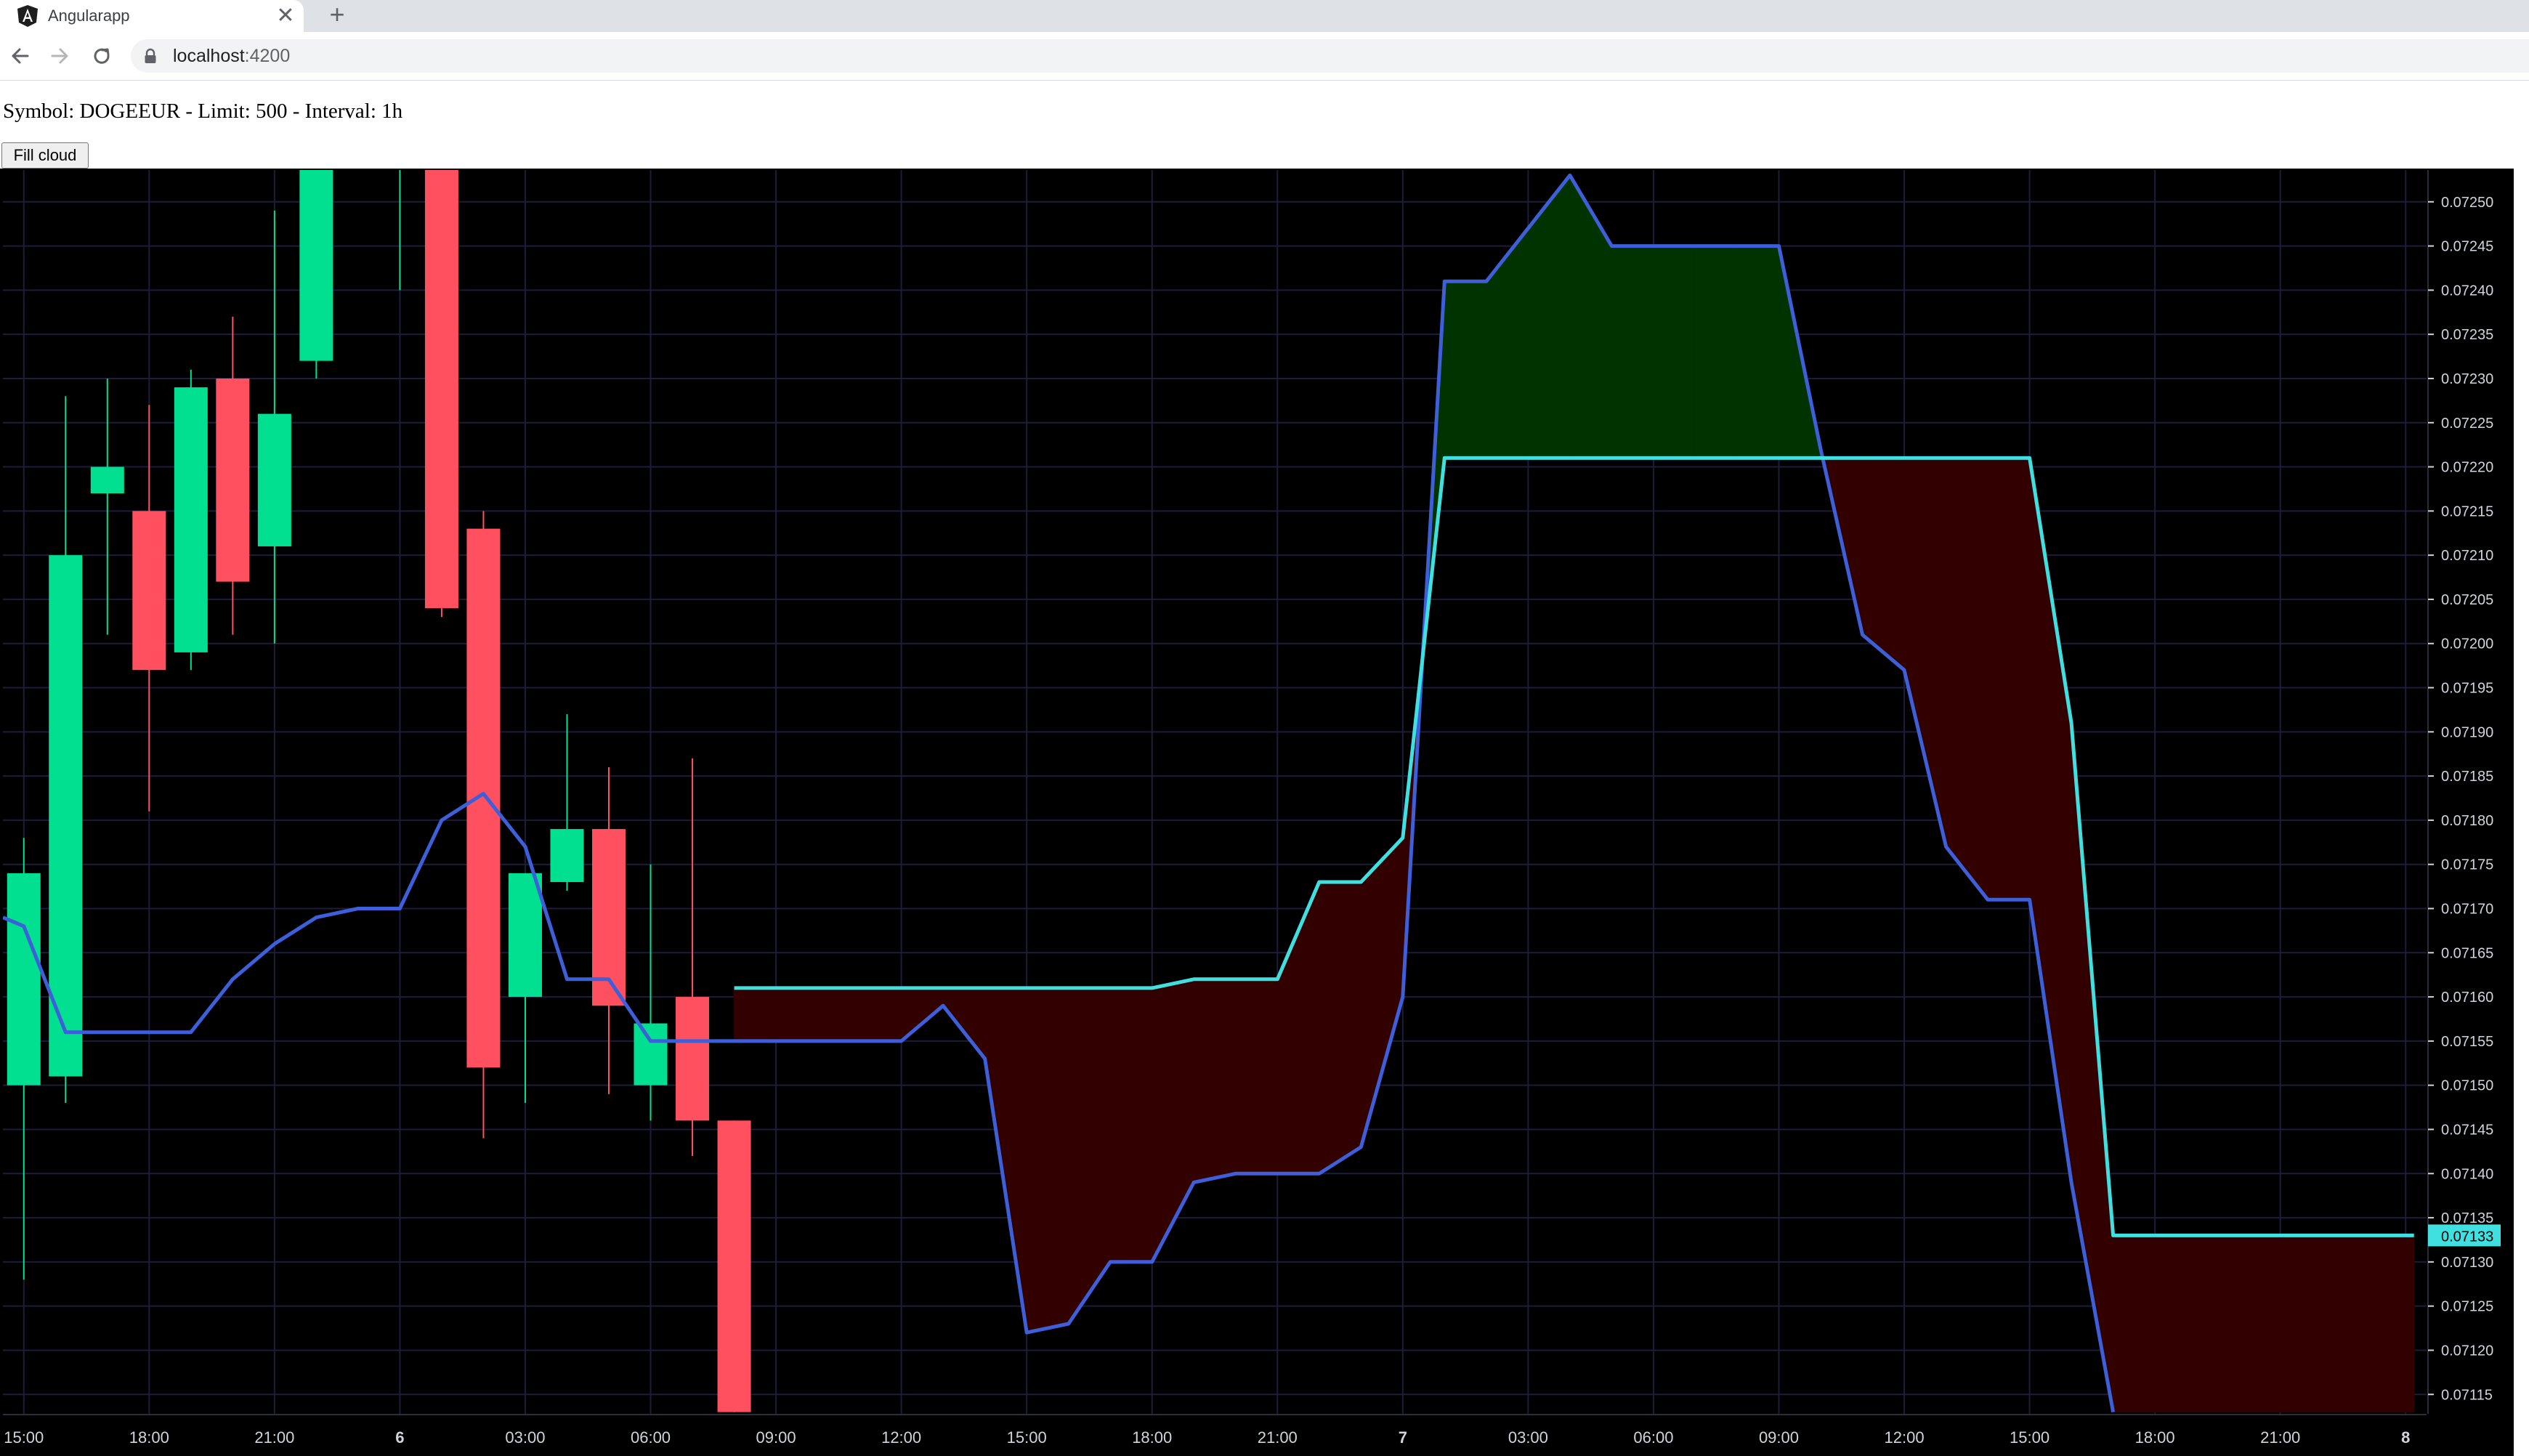  What do you see at coordinates (2467, 468) in the screenshot?
I see `price-tick-label: 0.07220` at bounding box center [2467, 468].